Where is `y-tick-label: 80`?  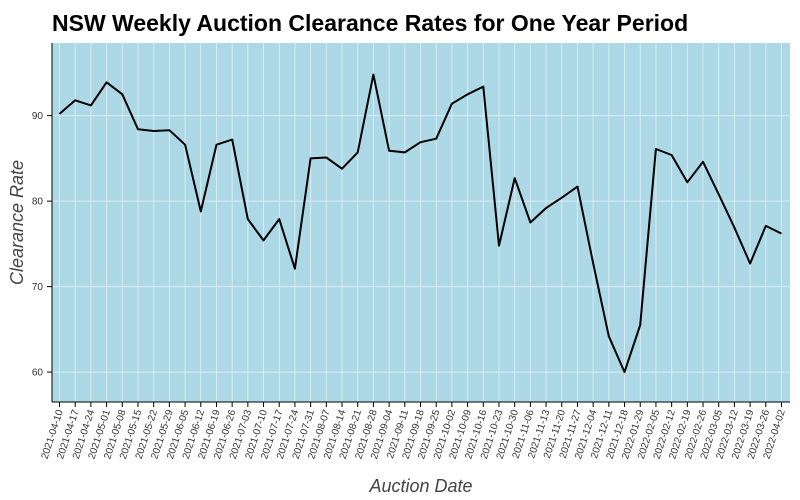 y-tick-label: 80 is located at coordinates (38, 202).